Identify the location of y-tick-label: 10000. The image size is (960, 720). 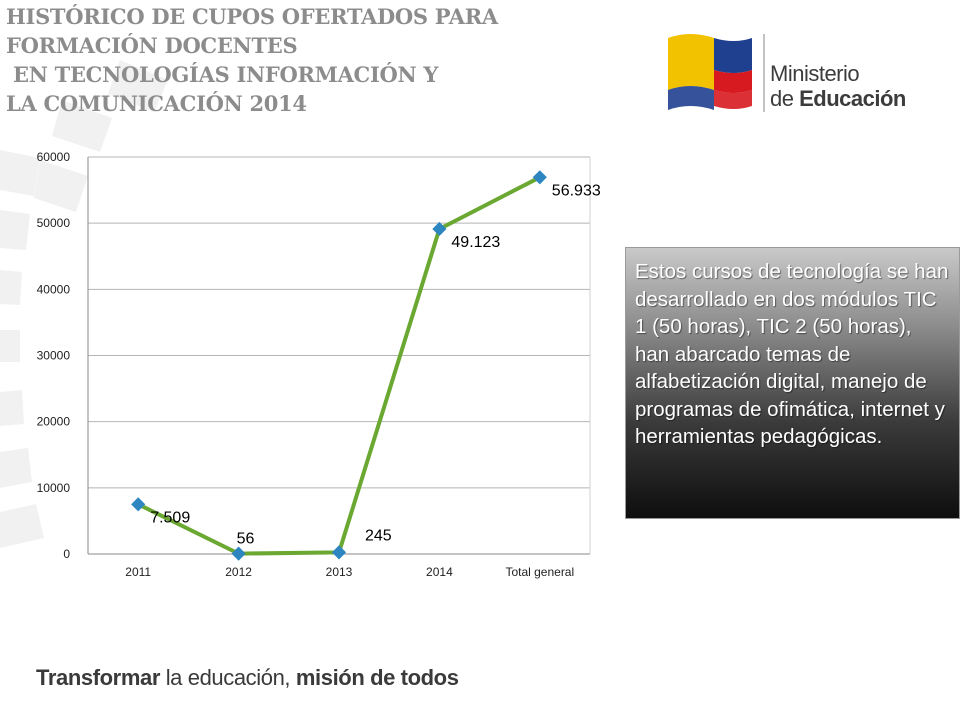
(54, 488).